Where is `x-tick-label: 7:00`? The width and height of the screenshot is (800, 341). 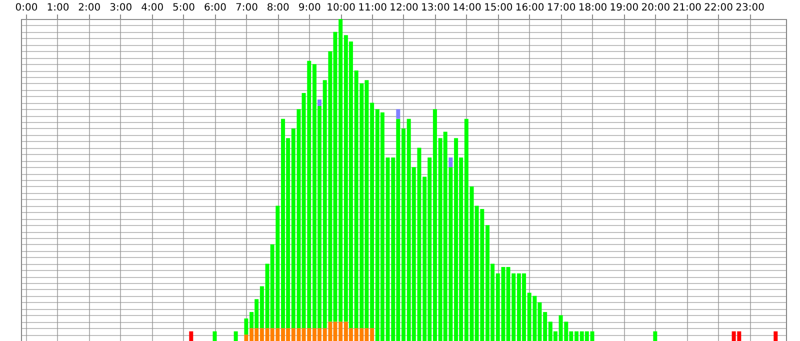 x-tick-label: 7:00 is located at coordinates (246, 8).